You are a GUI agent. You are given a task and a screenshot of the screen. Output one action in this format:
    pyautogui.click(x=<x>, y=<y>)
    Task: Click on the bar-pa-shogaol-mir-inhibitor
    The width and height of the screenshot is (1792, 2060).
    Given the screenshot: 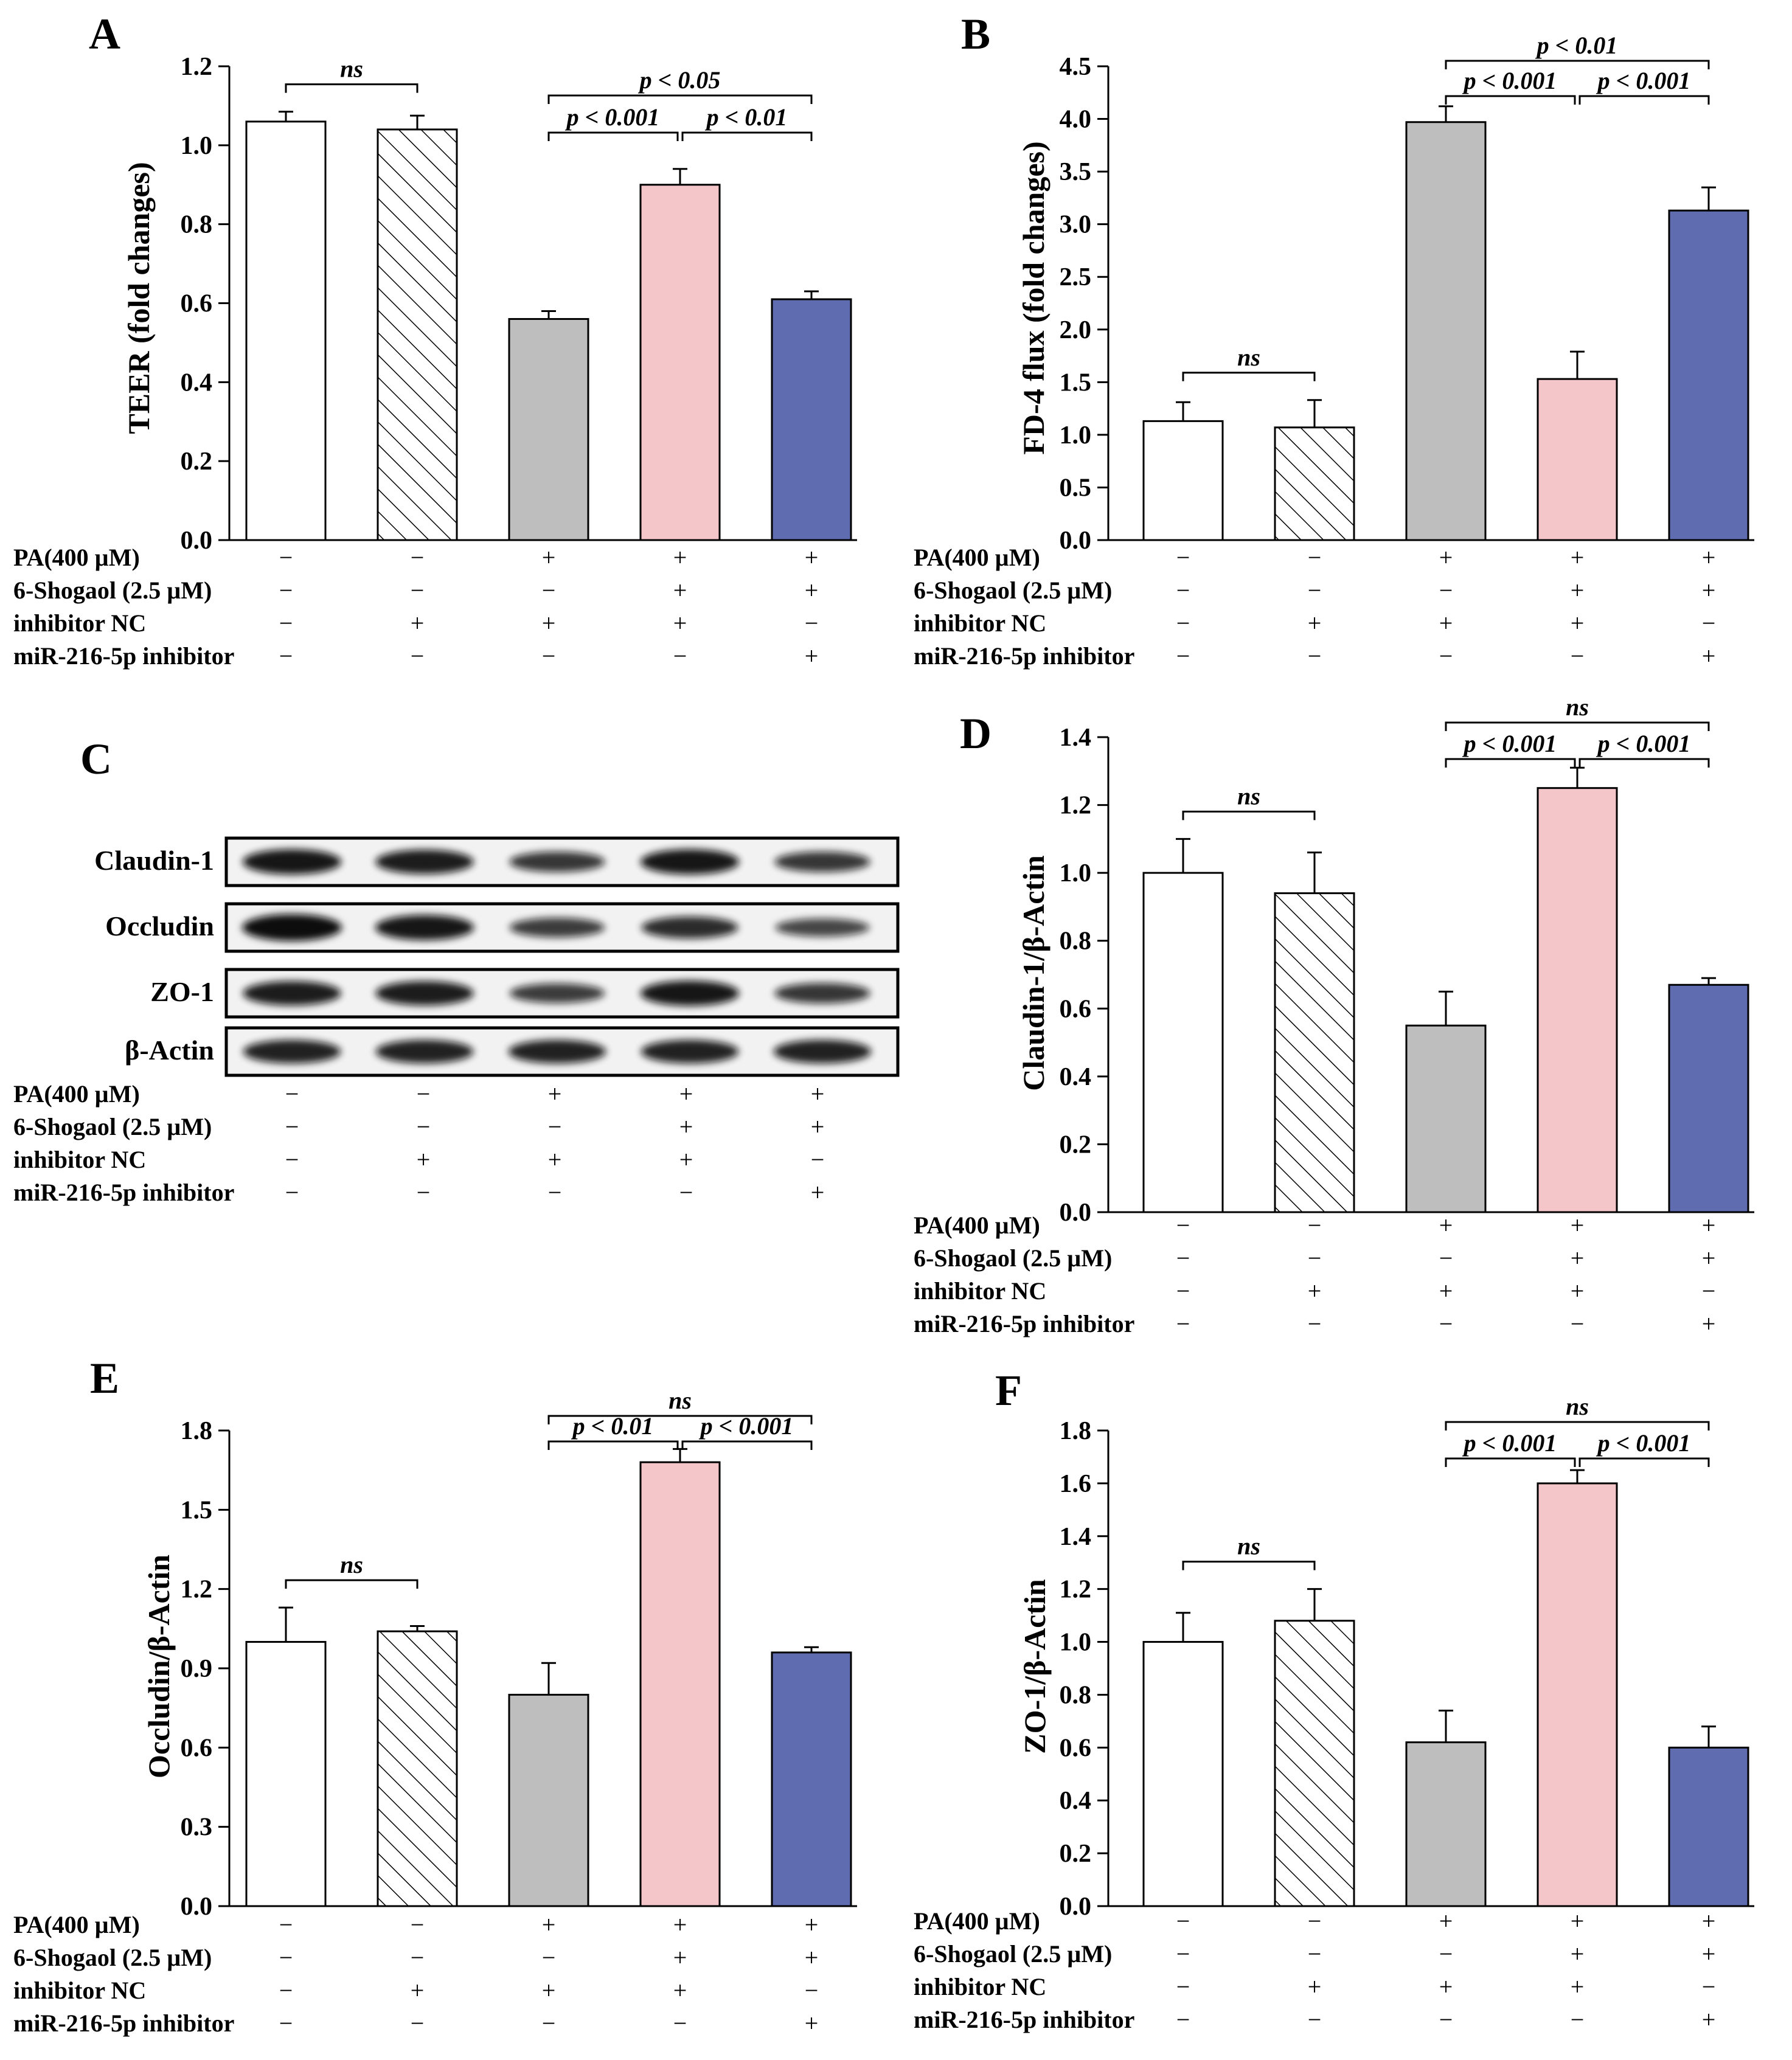 What is the action you would take?
    pyautogui.click(x=1708, y=1098)
    